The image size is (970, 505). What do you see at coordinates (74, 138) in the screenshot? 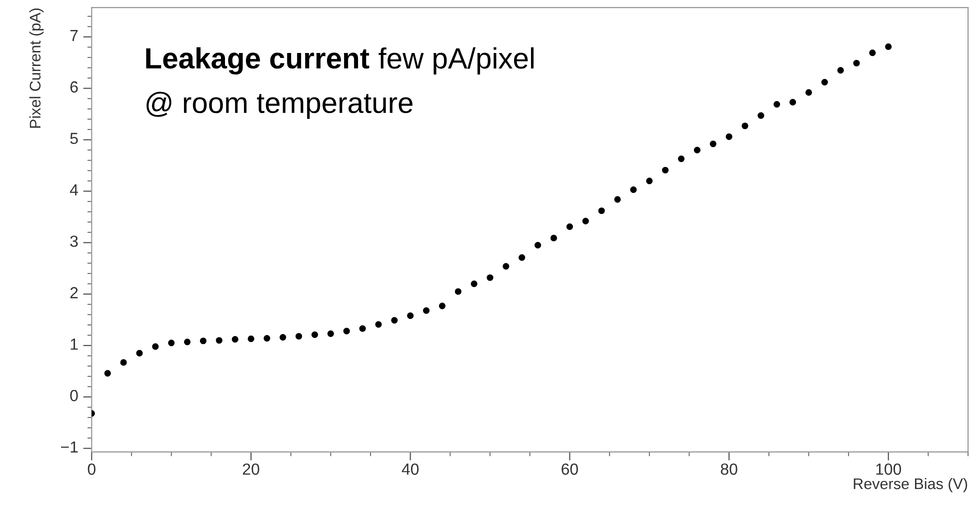
I see `y-tick-label: 5` at bounding box center [74, 138].